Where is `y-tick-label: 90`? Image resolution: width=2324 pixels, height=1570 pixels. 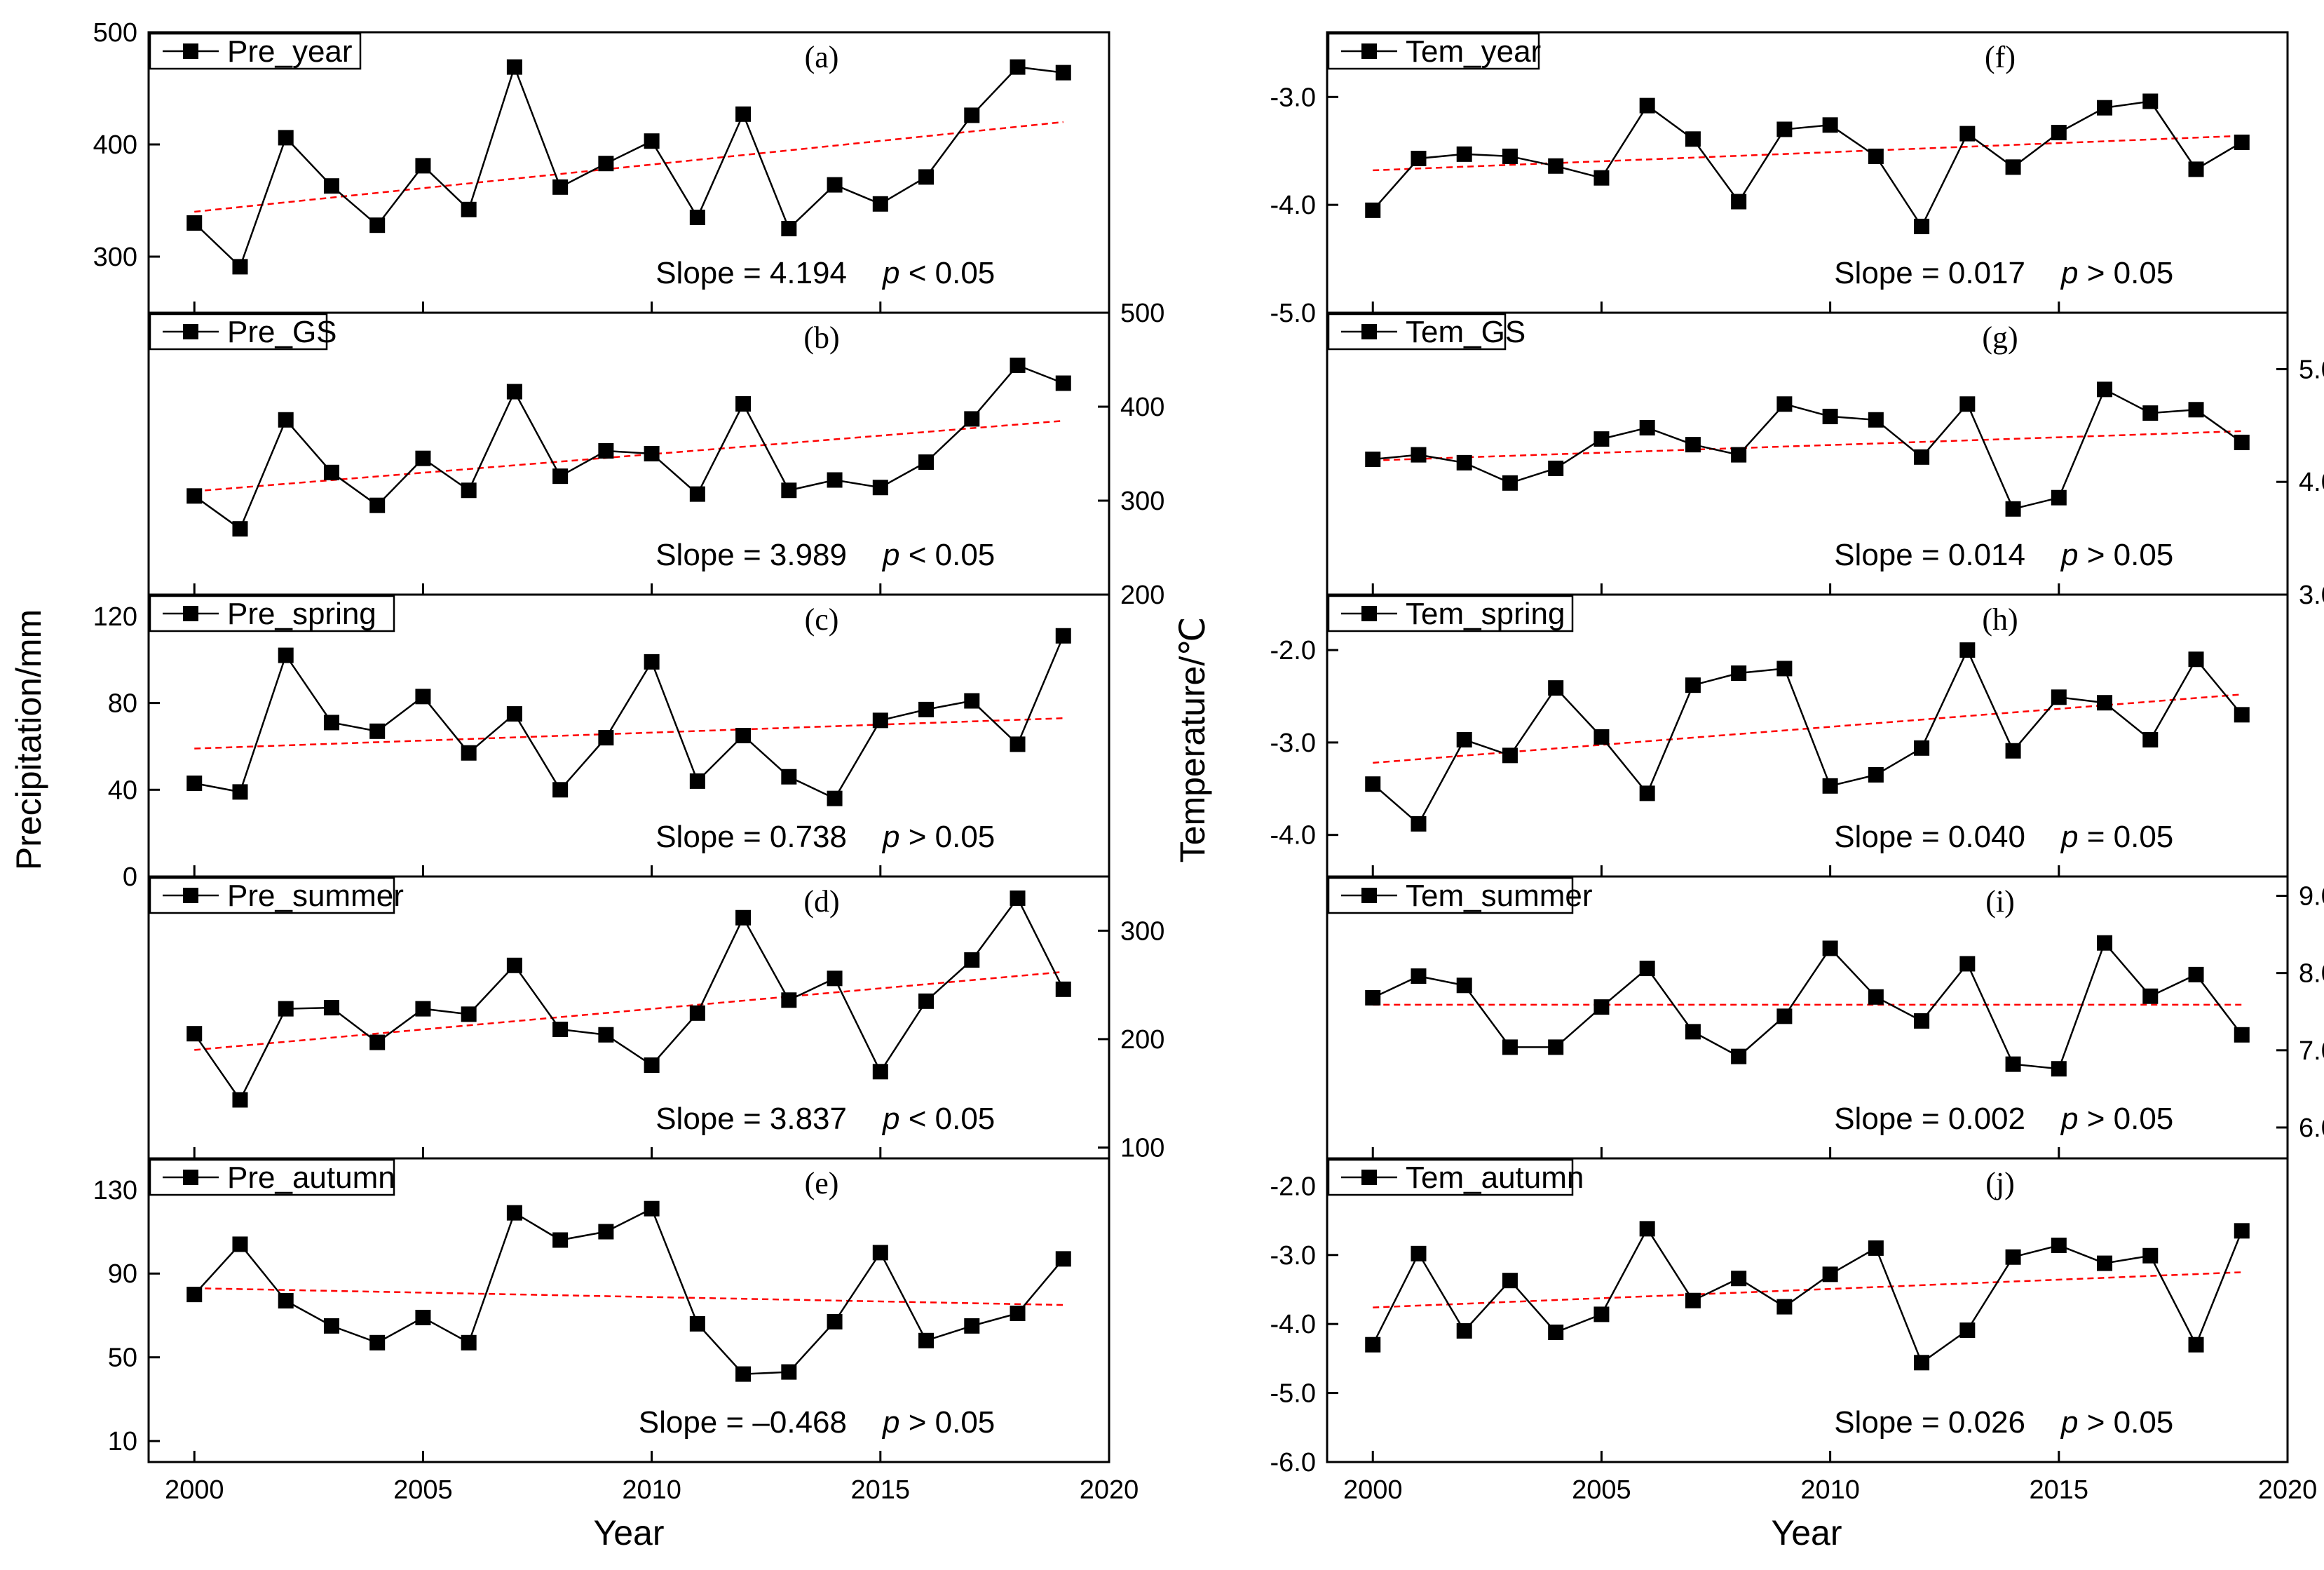
y-tick-label: 90 is located at coordinates (122, 1274).